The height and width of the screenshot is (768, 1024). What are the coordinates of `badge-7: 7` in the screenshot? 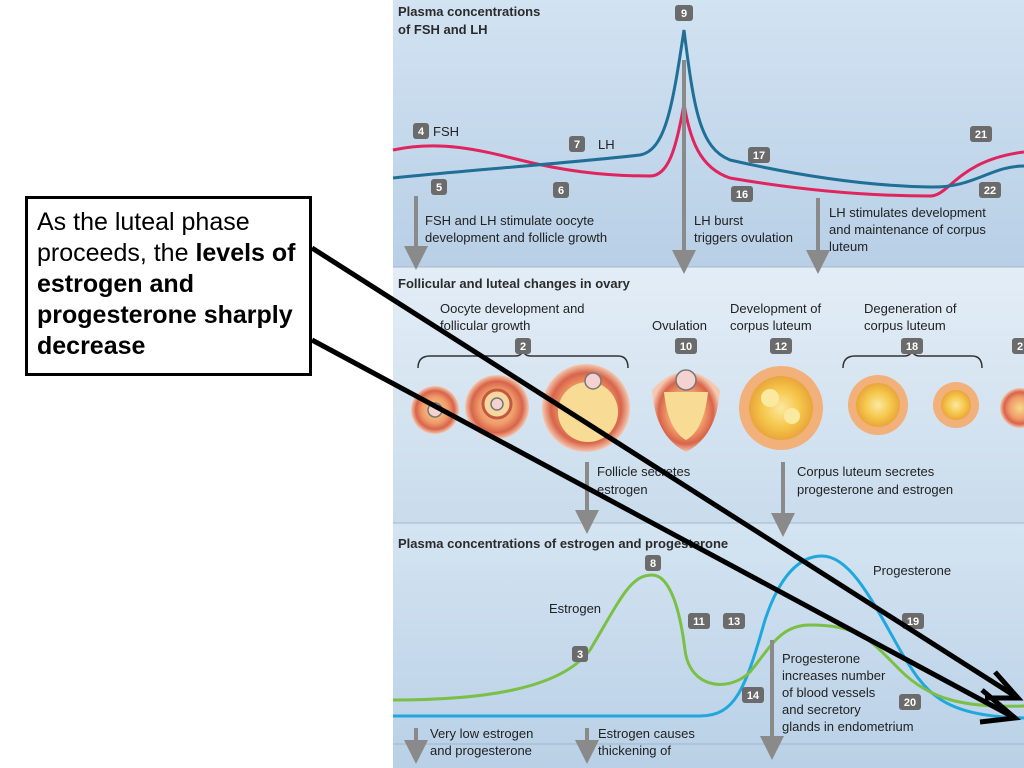 It's located at (577, 144).